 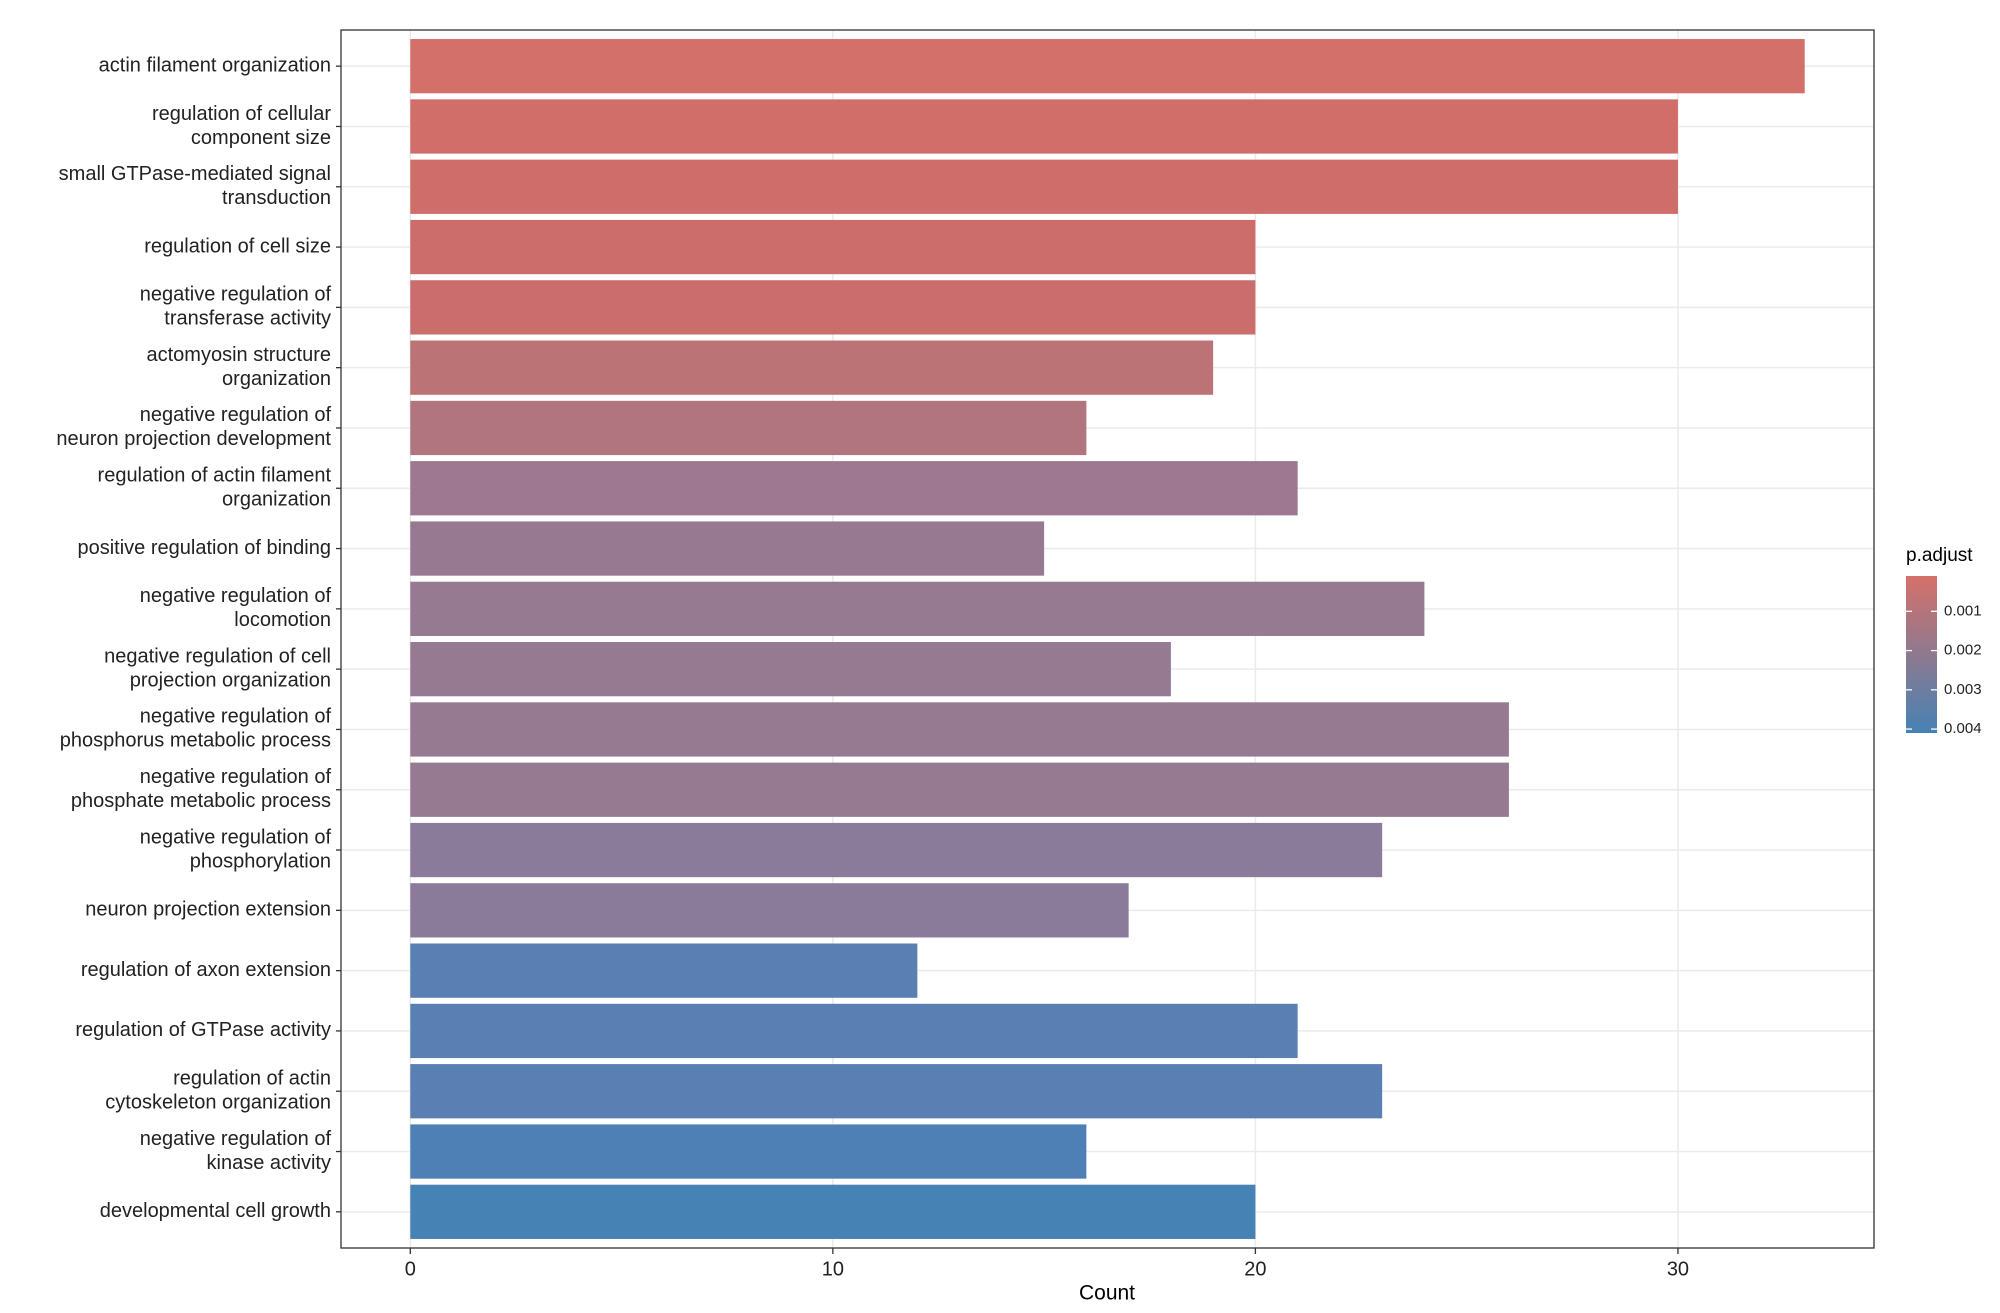 What do you see at coordinates (195, 741) in the screenshot?
I see `y-tick-label-line: phosphorus metabolic process` at bounding box center [195, 741].